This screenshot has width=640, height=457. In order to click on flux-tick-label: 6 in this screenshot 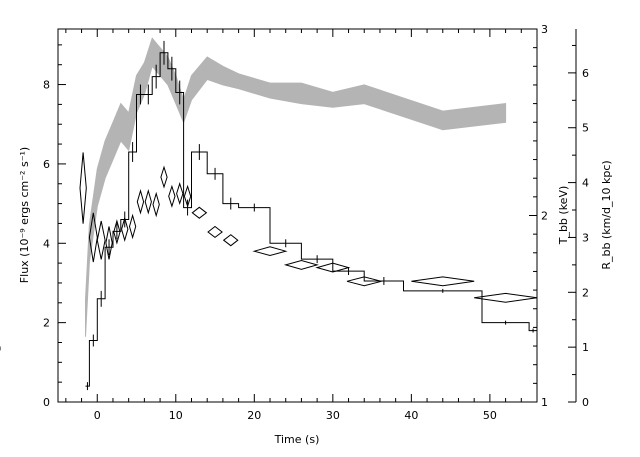, I will do `click(46, 164)`.